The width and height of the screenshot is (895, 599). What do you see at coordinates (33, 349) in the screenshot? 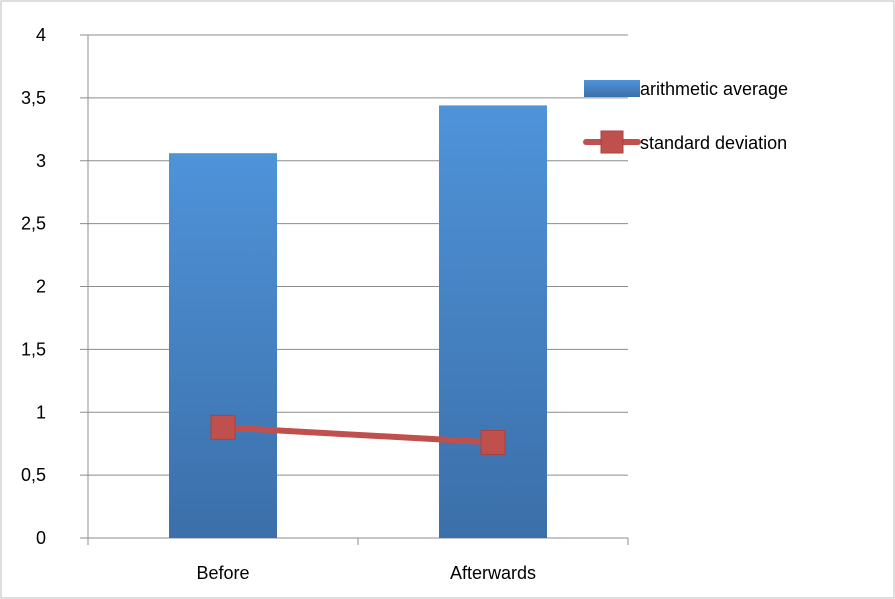
I see `y-tick-label: 1,5` at bounding box center [33, 349].